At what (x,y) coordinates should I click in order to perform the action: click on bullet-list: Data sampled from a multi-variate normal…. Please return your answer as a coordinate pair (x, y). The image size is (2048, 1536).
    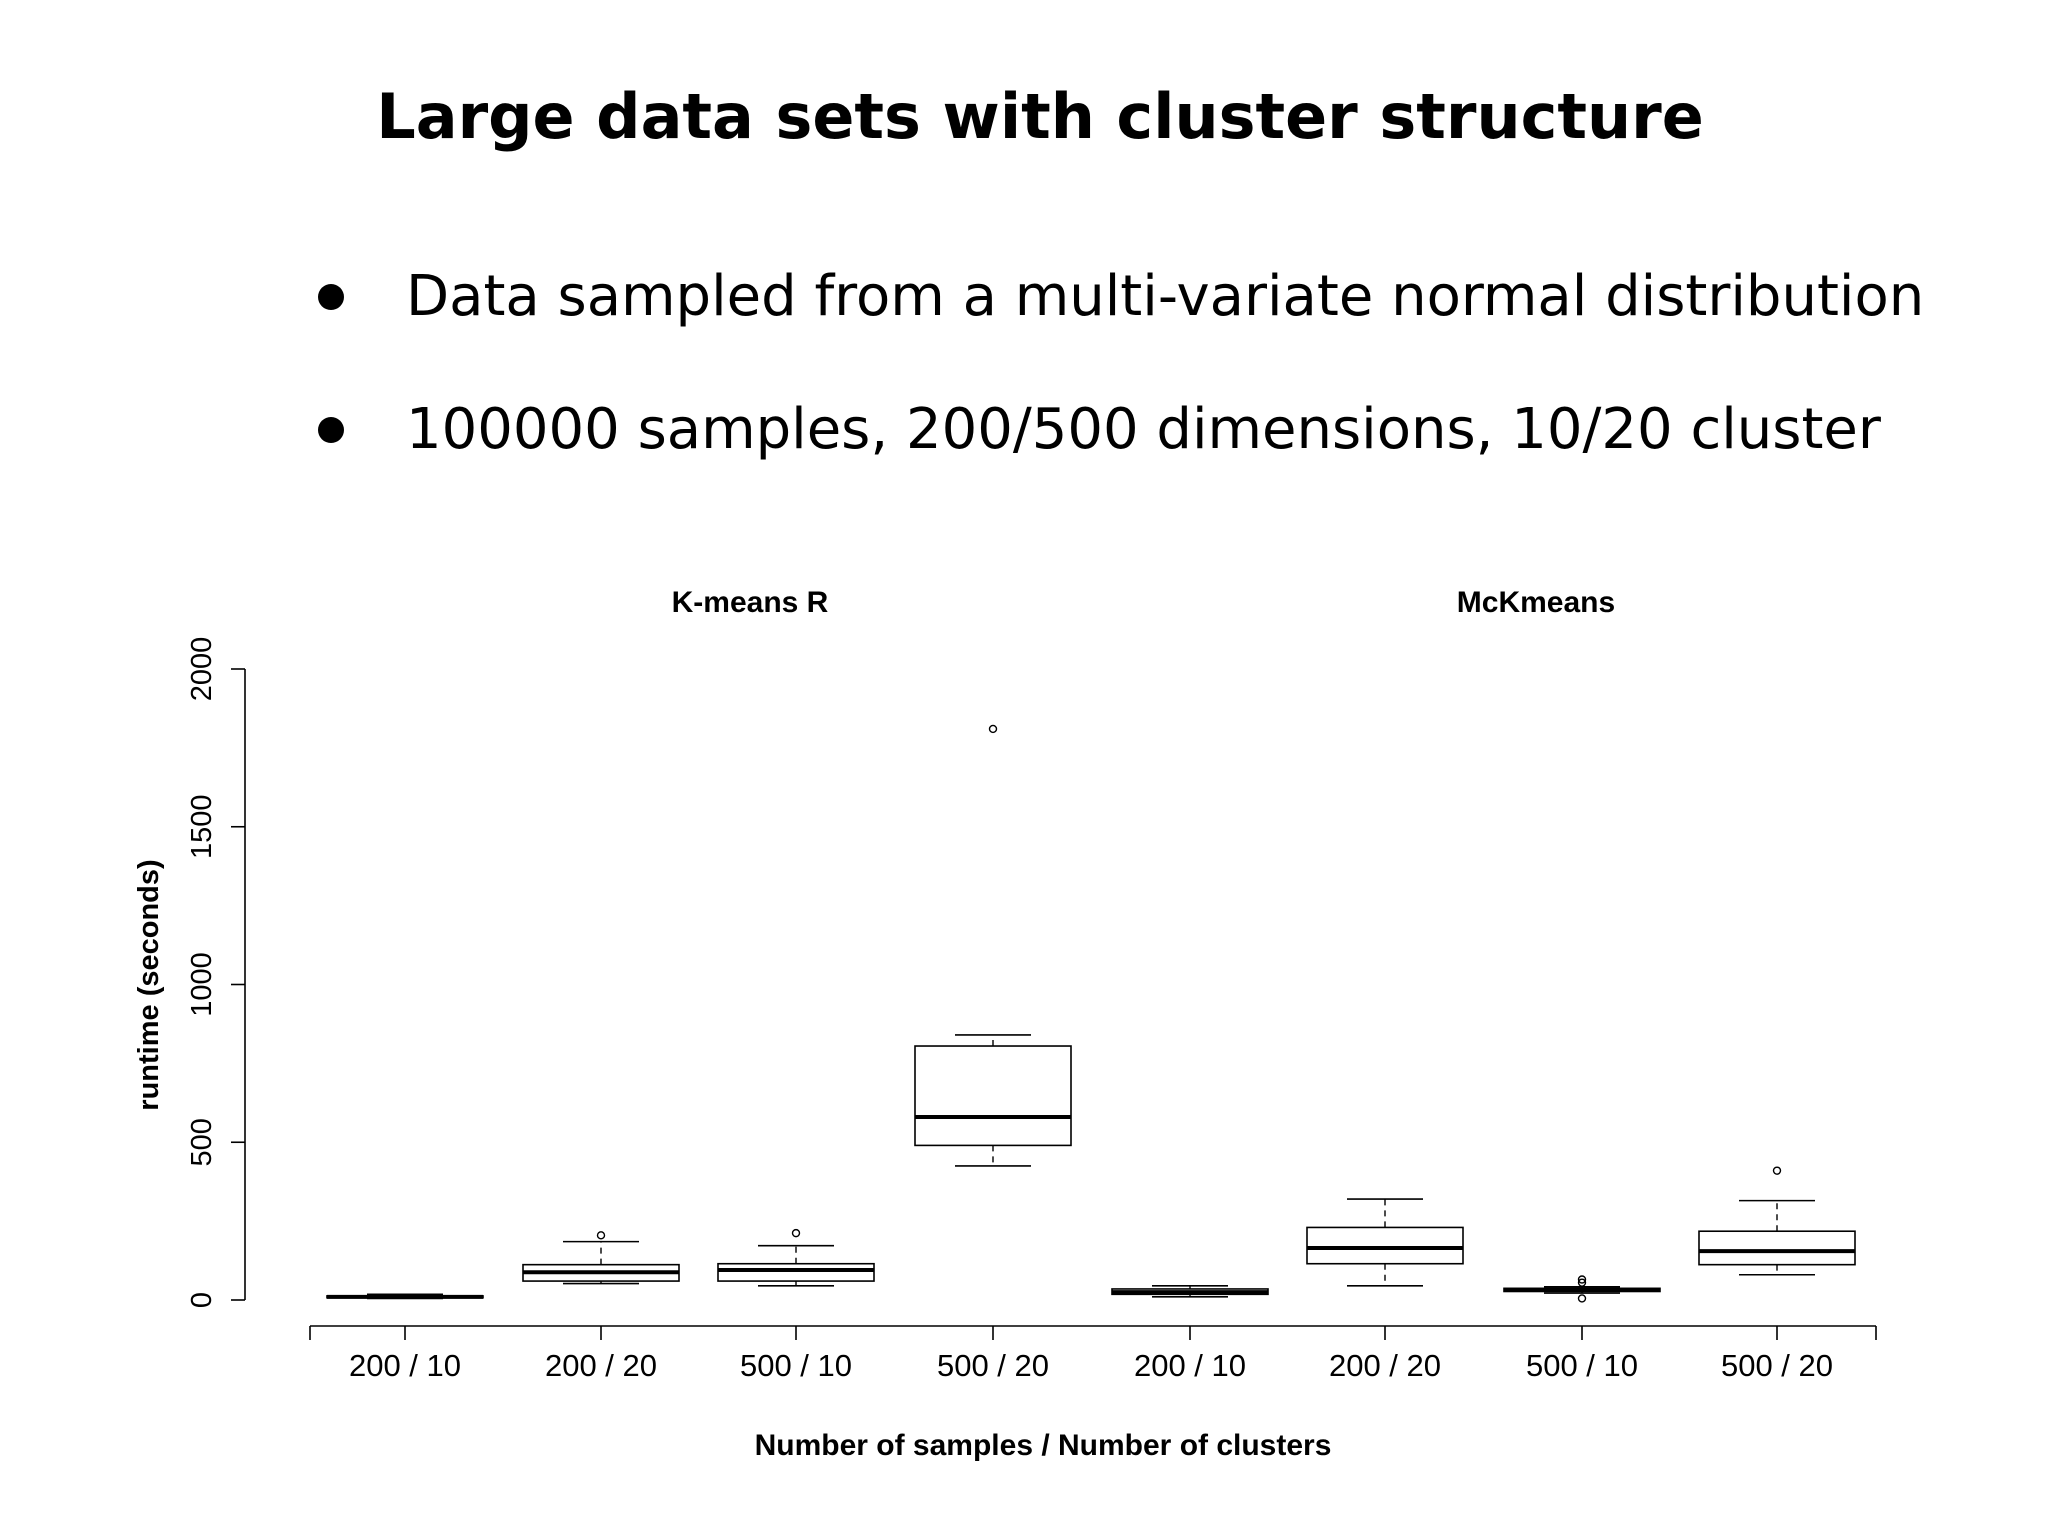
    Looking at the image, I should click on (1117, 395).